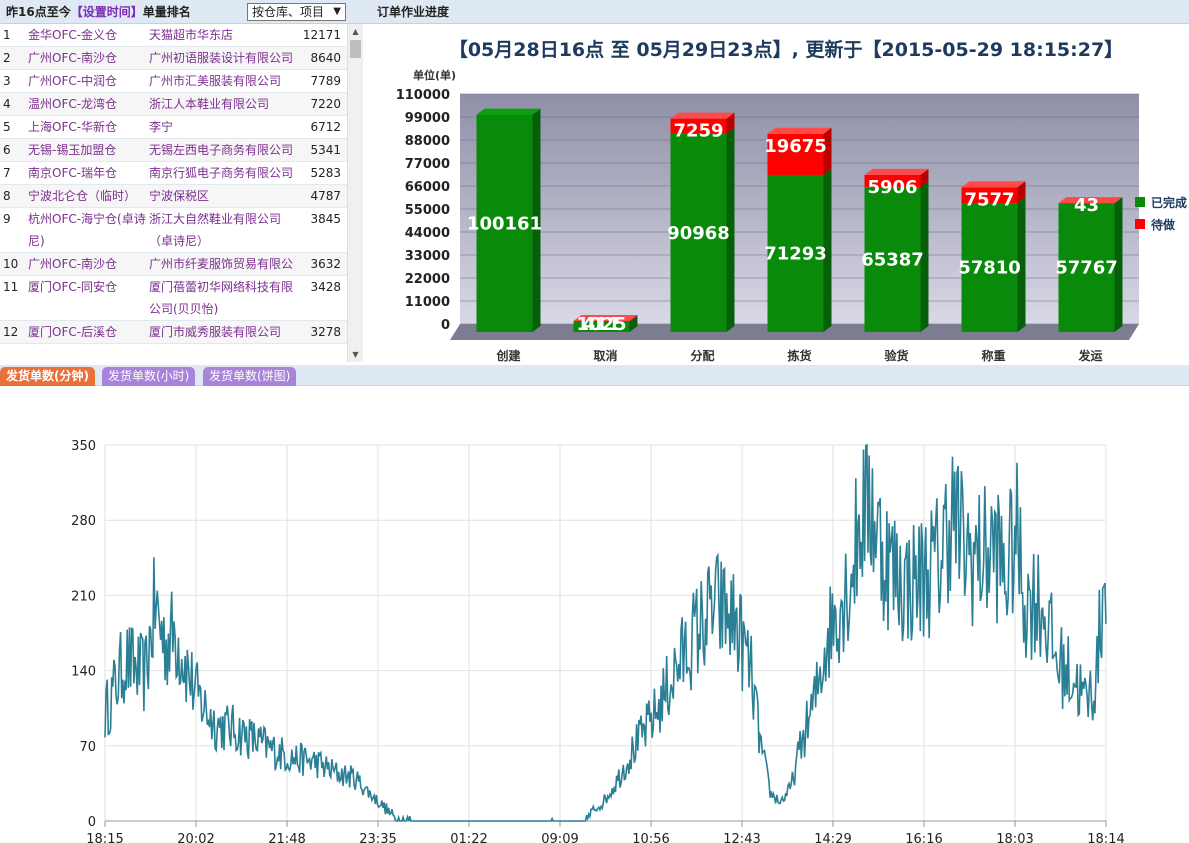  What do you see at coordinates (7, 35) in the screenshot?
I see `rank-cell: 1` at bounding box center [7, 35].